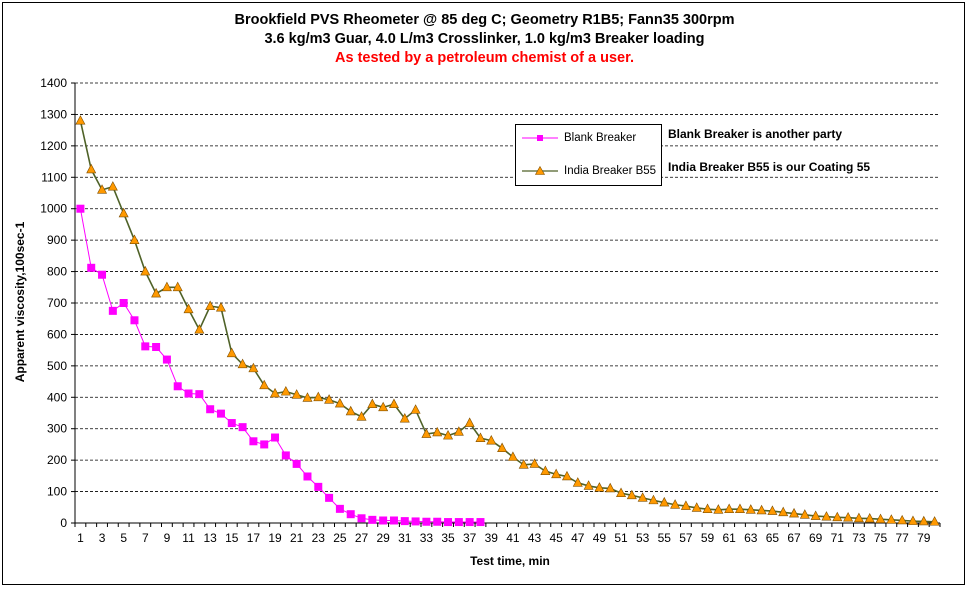 This screenshot has width=969, height=589. I want to click on x-tick-label: 37, so click(470, 538).